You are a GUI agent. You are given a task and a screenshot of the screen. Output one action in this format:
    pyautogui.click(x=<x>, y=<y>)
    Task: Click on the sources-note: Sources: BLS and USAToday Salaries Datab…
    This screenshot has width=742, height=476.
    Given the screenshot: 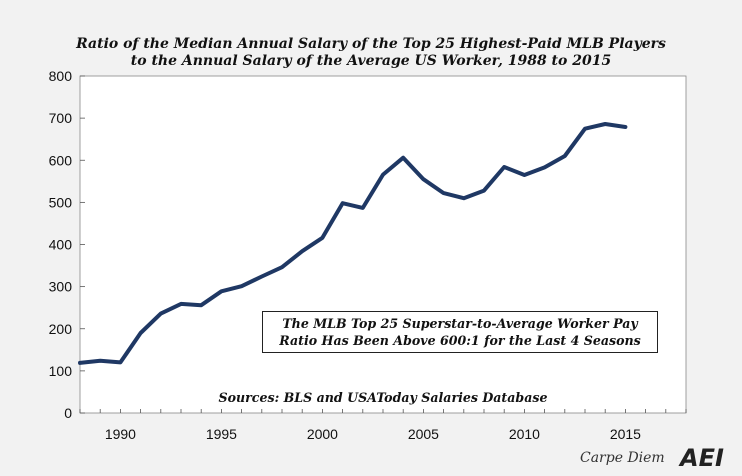 What is the action you would take?
    pyautogui.click(x=383, y=397)
    